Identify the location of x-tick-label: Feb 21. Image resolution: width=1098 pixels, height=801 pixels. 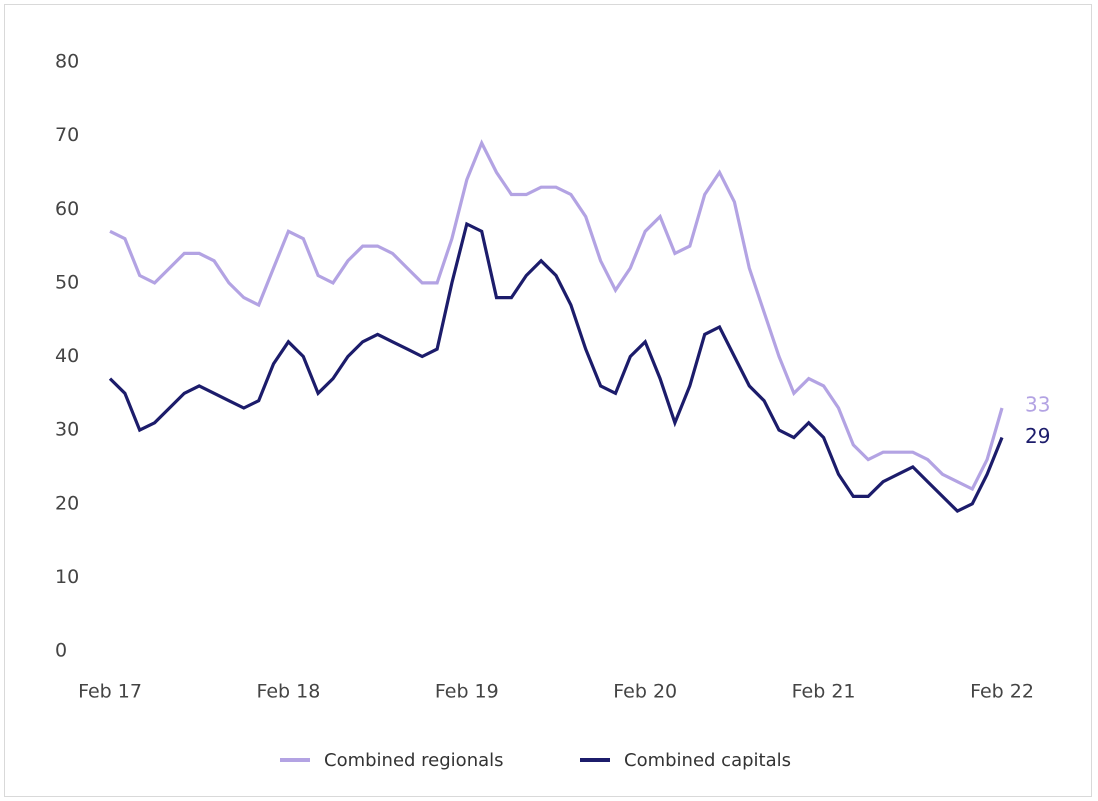
(824, 692).